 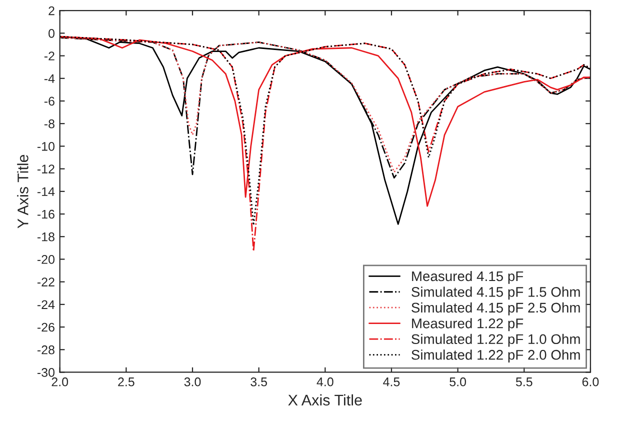 What do you see at coordinates (45, 372) in the screenshot?
I see `y-tick-label: -30` at bounding box center [45, 372].